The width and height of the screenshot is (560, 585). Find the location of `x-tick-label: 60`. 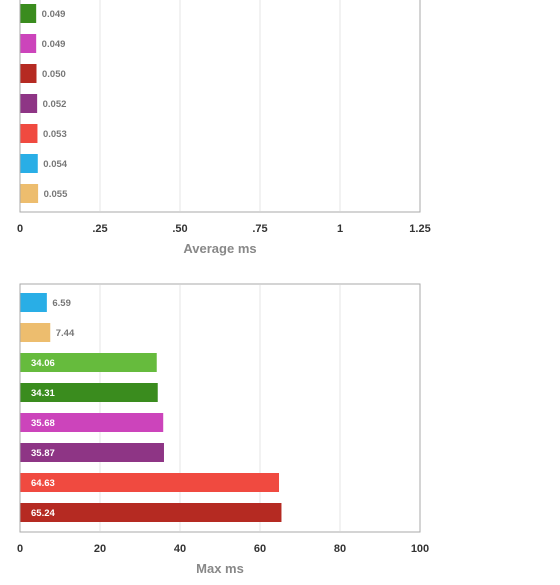

x-tick-label: 60 is located at coordinates (260, 549).